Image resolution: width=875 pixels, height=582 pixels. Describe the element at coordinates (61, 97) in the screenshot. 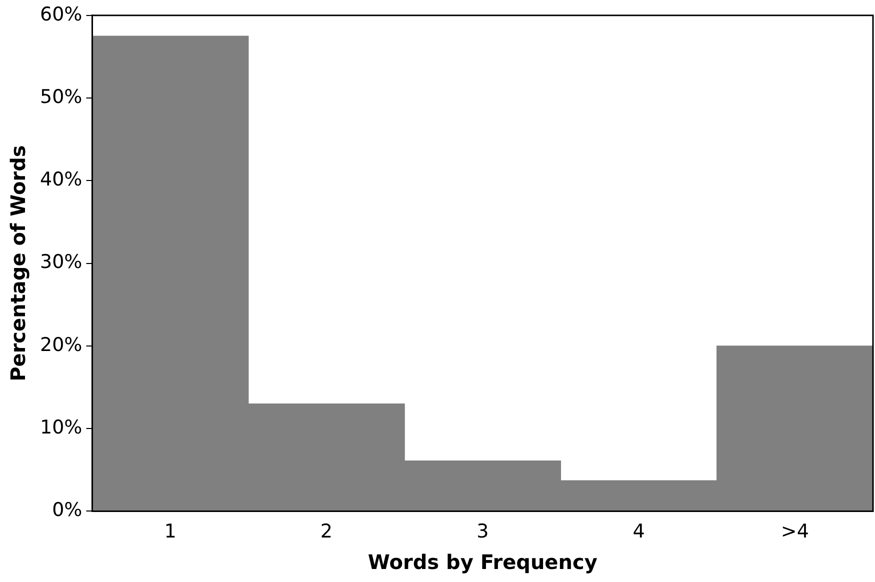

I see `y-tick-label: 50%` at that location.